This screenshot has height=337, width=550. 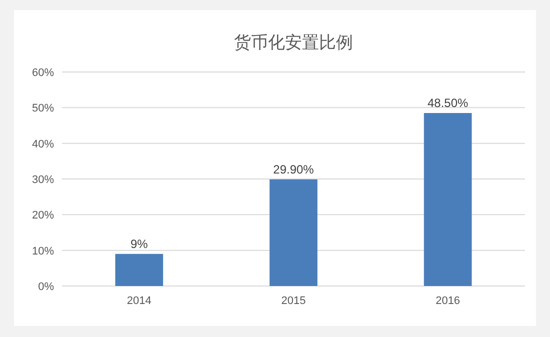 I want to click on y-tick-label: 60%, so click(x=43, y=73).